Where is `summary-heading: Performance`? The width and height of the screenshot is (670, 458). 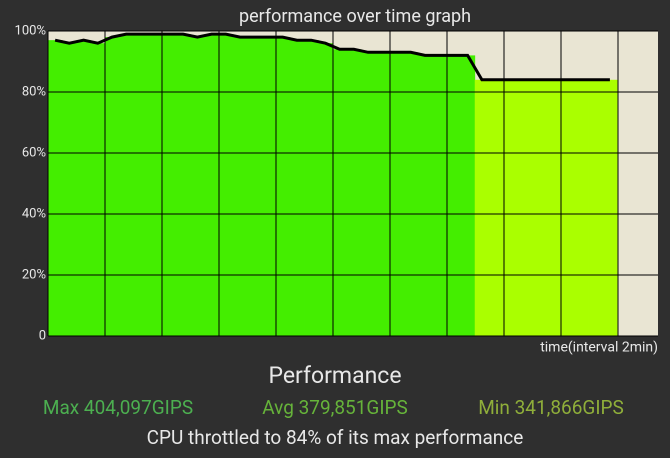
summary-heading: Performance is located at coordinates (334, 375).